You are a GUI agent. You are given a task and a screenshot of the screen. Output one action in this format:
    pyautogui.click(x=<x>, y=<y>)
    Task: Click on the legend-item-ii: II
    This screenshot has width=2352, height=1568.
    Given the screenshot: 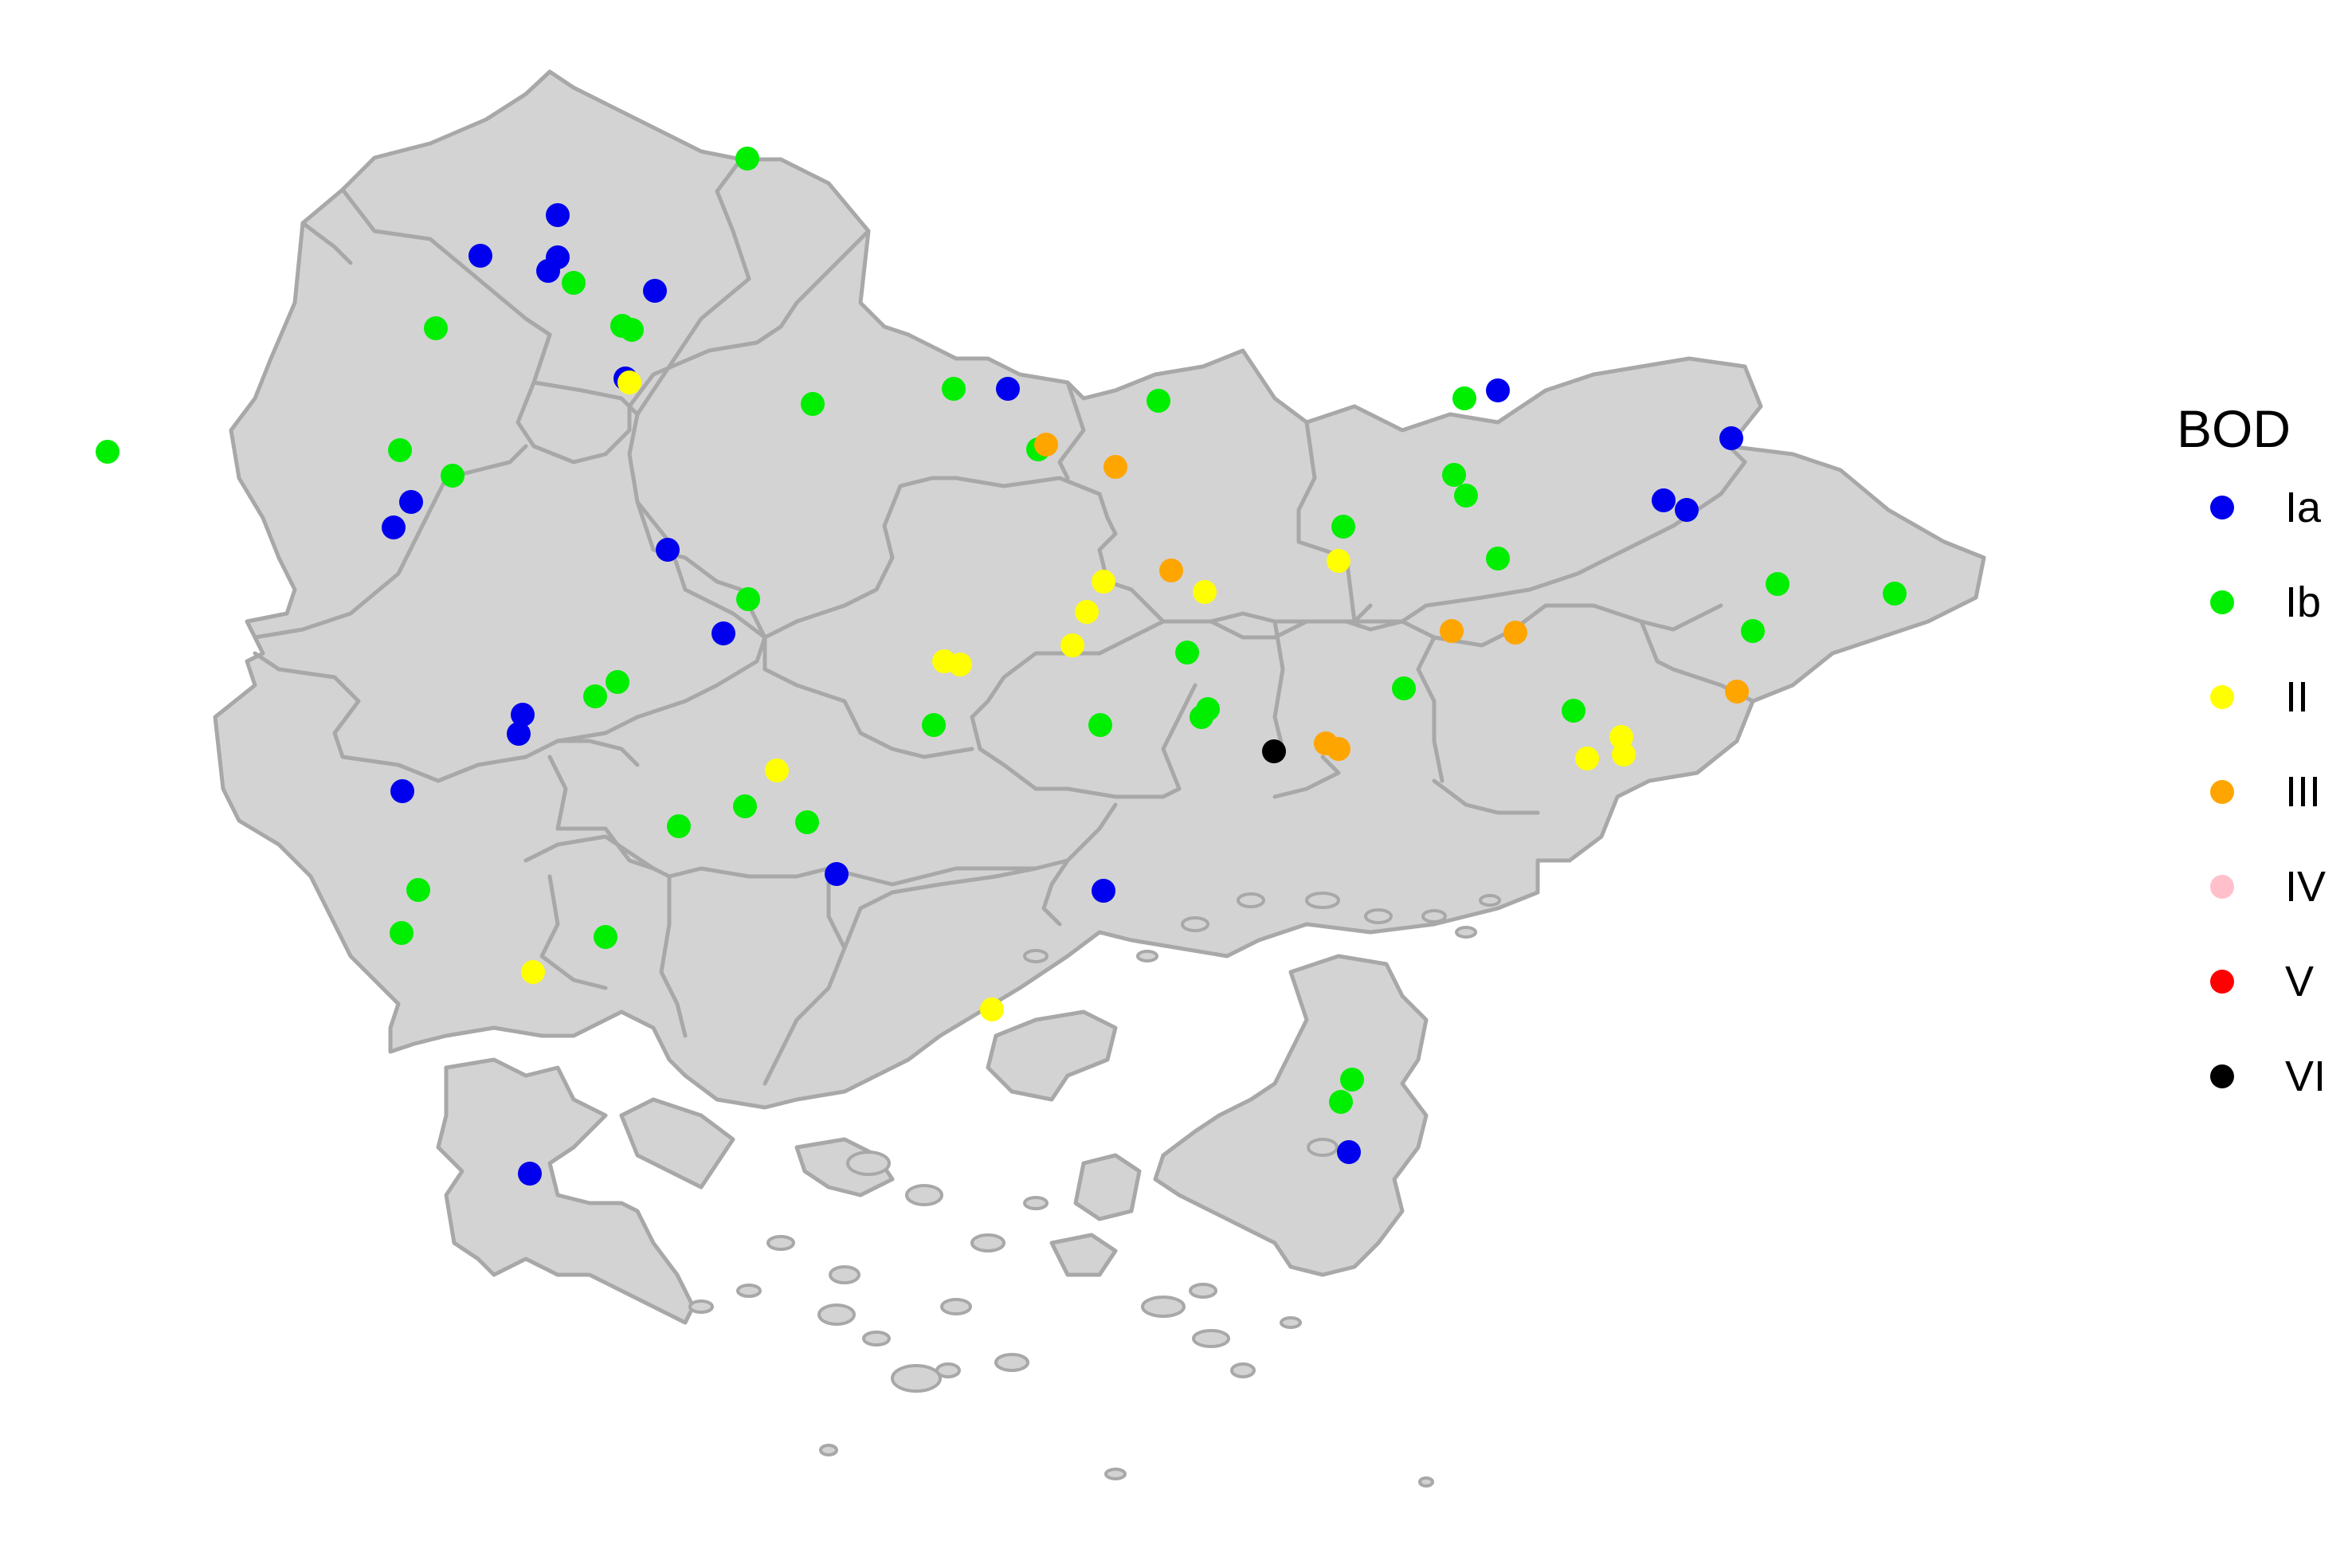 What is the action you would take?
    pyautogui.click(x=2259, y=716)
    